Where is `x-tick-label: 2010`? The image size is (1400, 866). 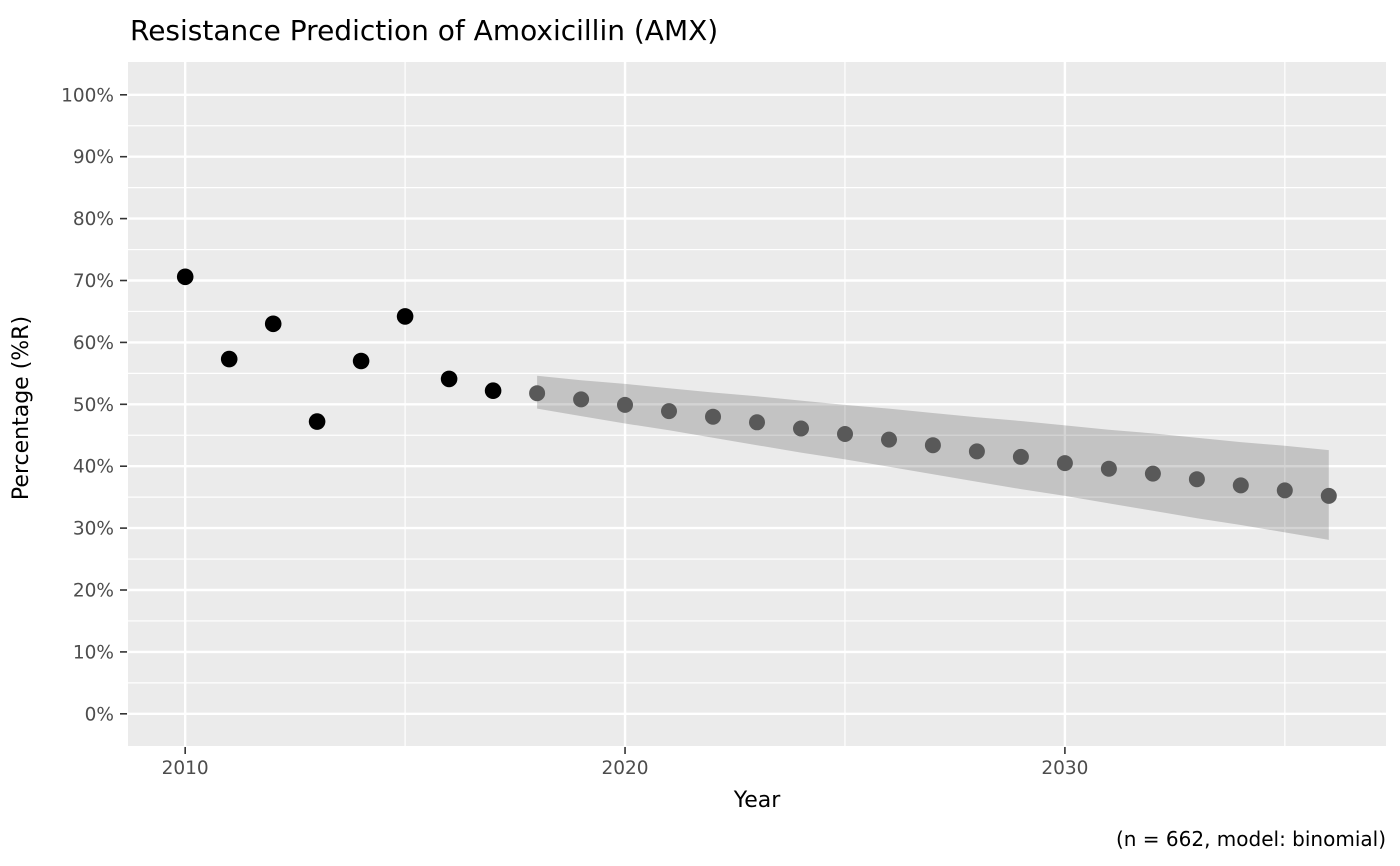
x-tick-label: 2010 is located at coordinates (185, 768).